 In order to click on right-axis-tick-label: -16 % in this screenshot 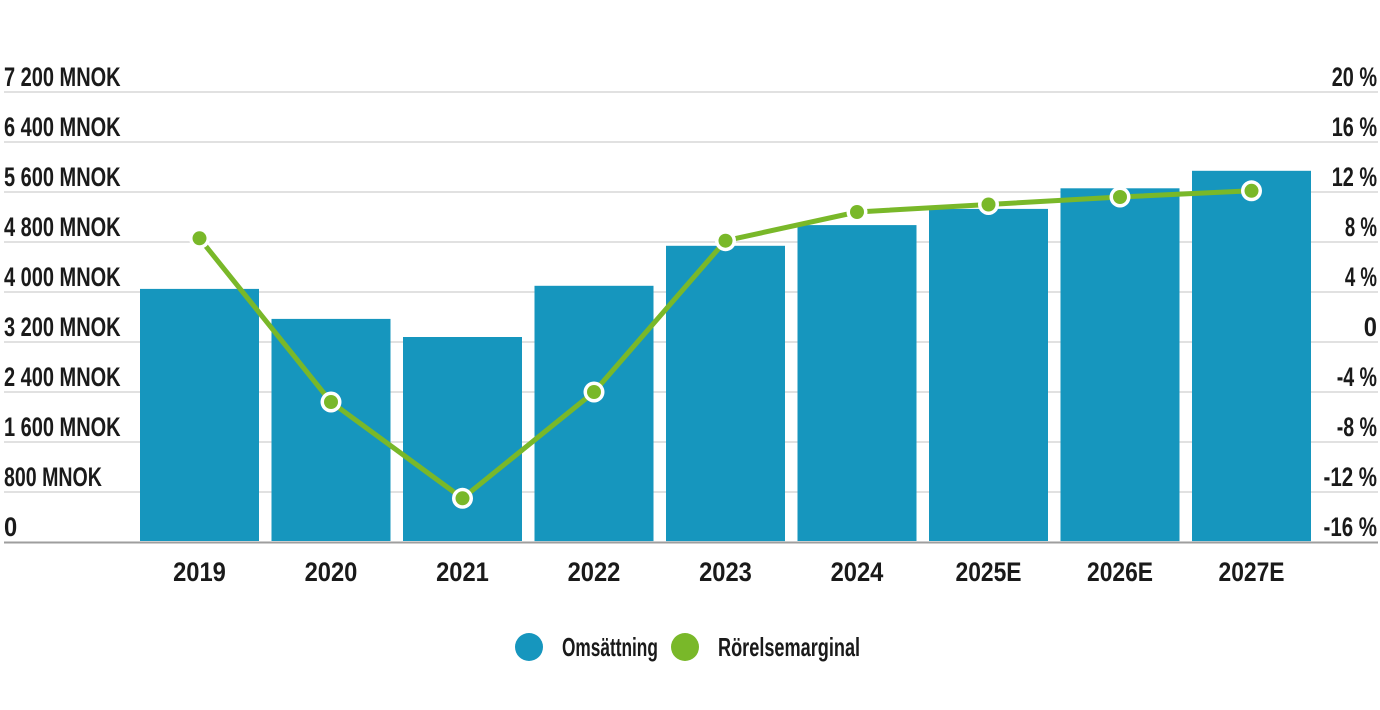, I will do `click(1351, 527)`.